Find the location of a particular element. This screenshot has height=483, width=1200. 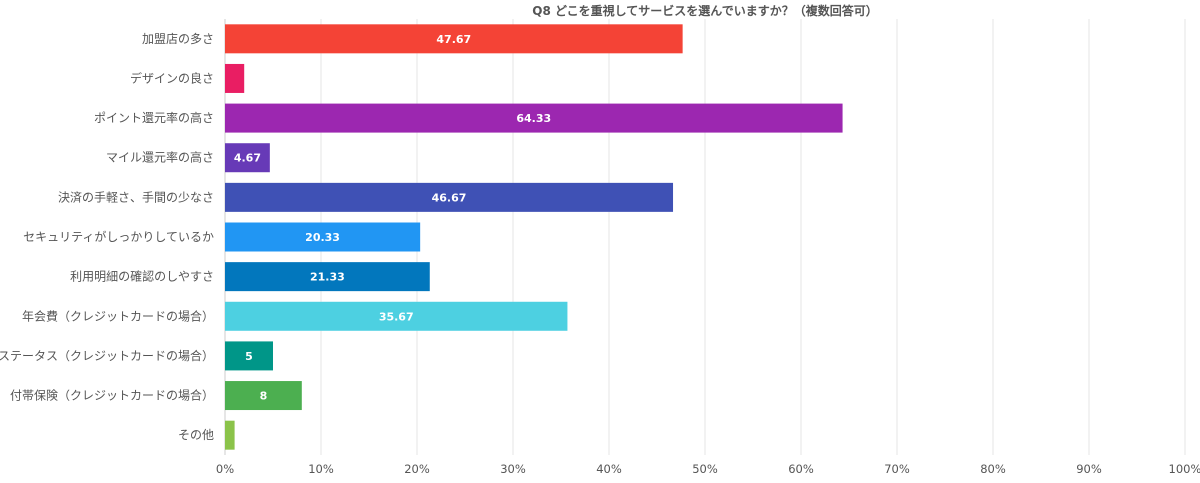

data-label: 4.67 is located at coordinates (247, 158).